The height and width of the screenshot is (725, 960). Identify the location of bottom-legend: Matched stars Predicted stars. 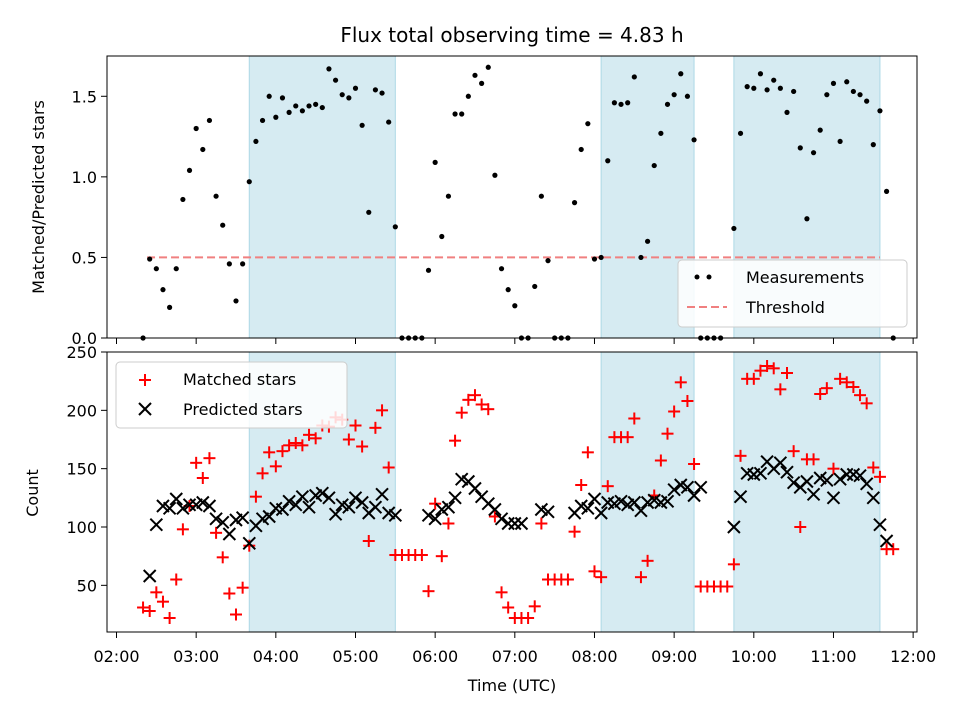
(231, 395).